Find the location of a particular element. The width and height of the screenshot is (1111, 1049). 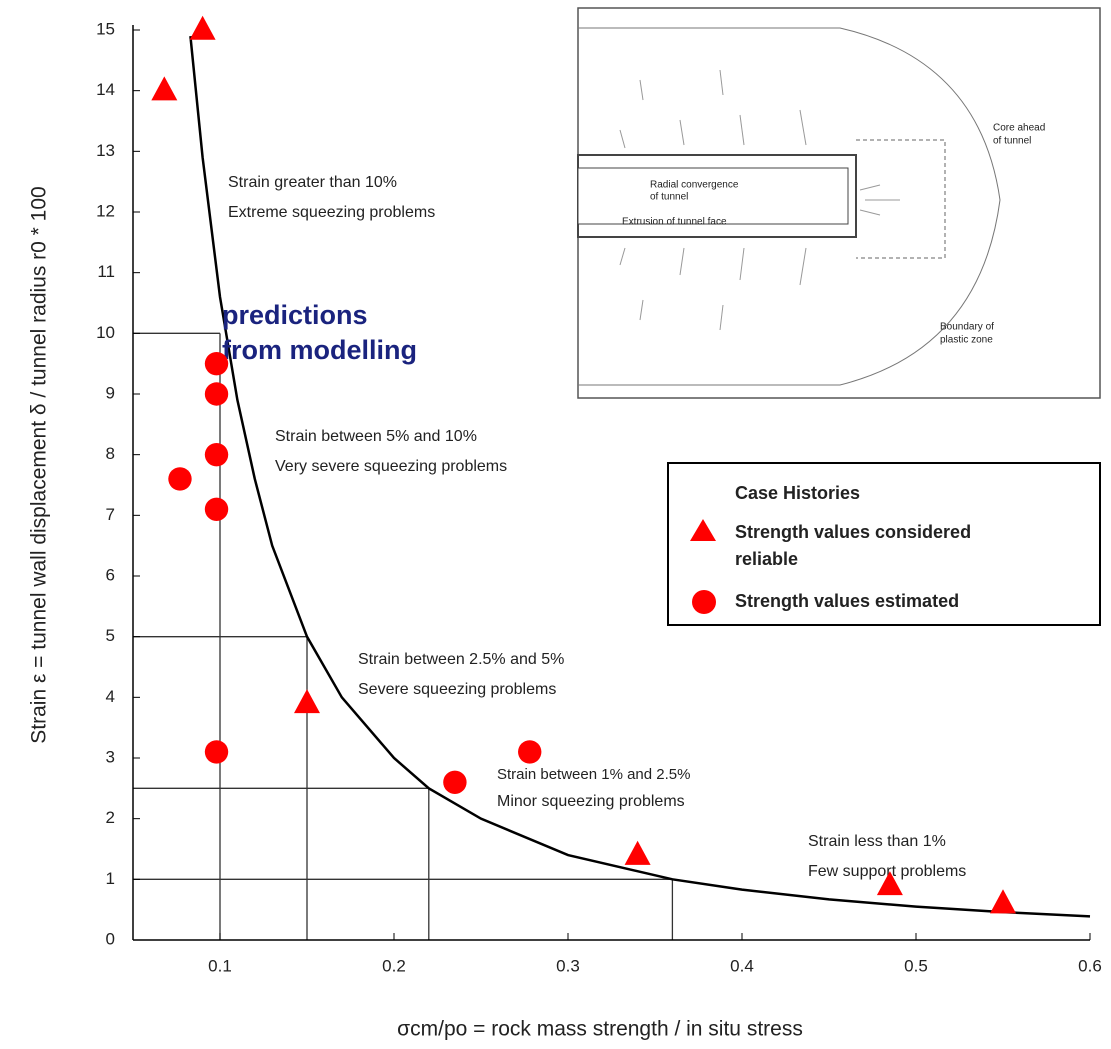

legend-label-line: reliable is located at coordinates (766, 559).